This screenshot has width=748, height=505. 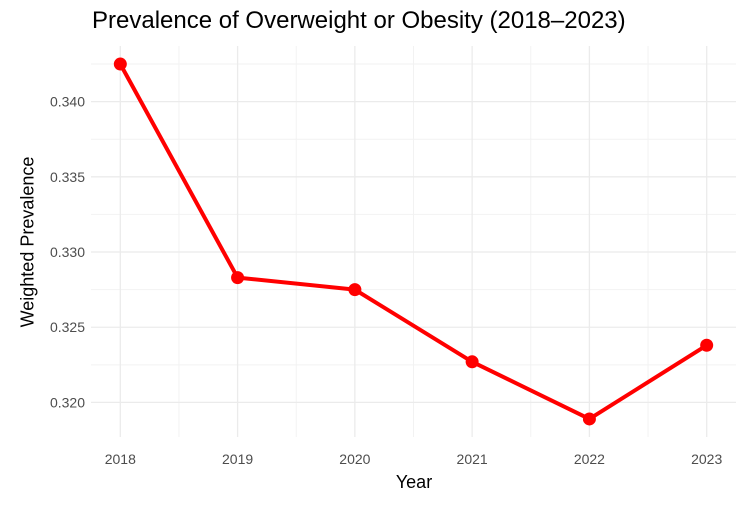 What do you see at coordinates (27, 242) in the screenshot?
I see `y-axis-label: Weighted Prevalence` at bounding box center [27, 242].